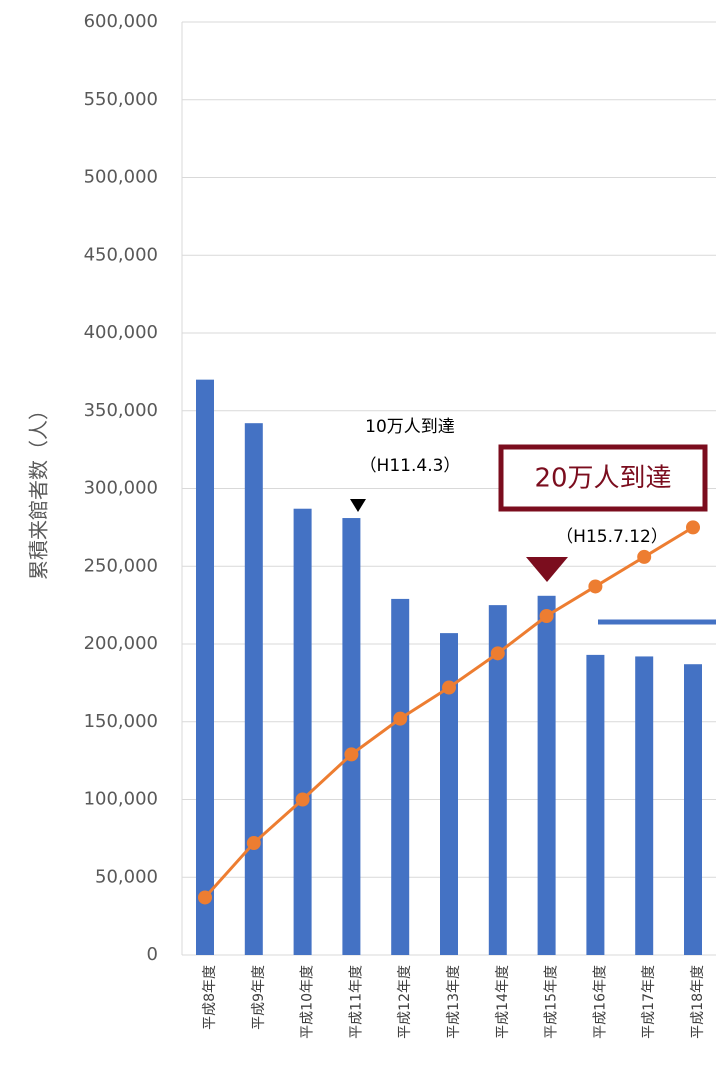 The image size is (716, 1074). I want to click on y-tick-label: 600,000, so click(121, 21).